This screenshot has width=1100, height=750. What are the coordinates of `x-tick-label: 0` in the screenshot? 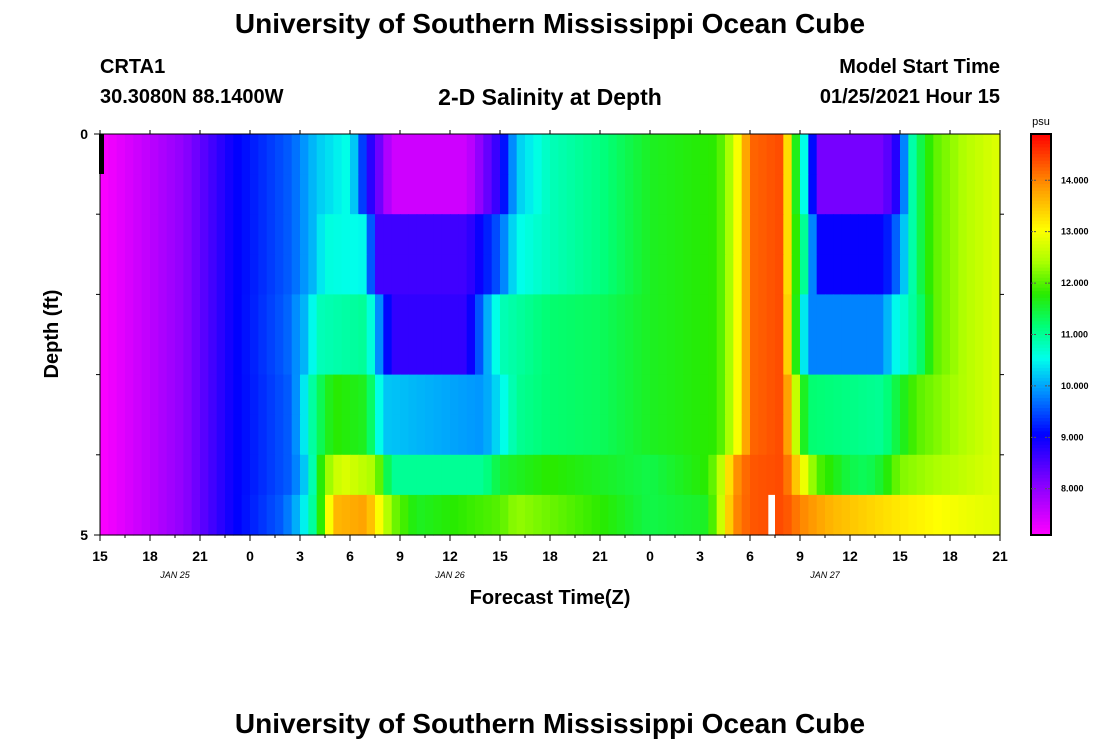 It's located at (250, 556).